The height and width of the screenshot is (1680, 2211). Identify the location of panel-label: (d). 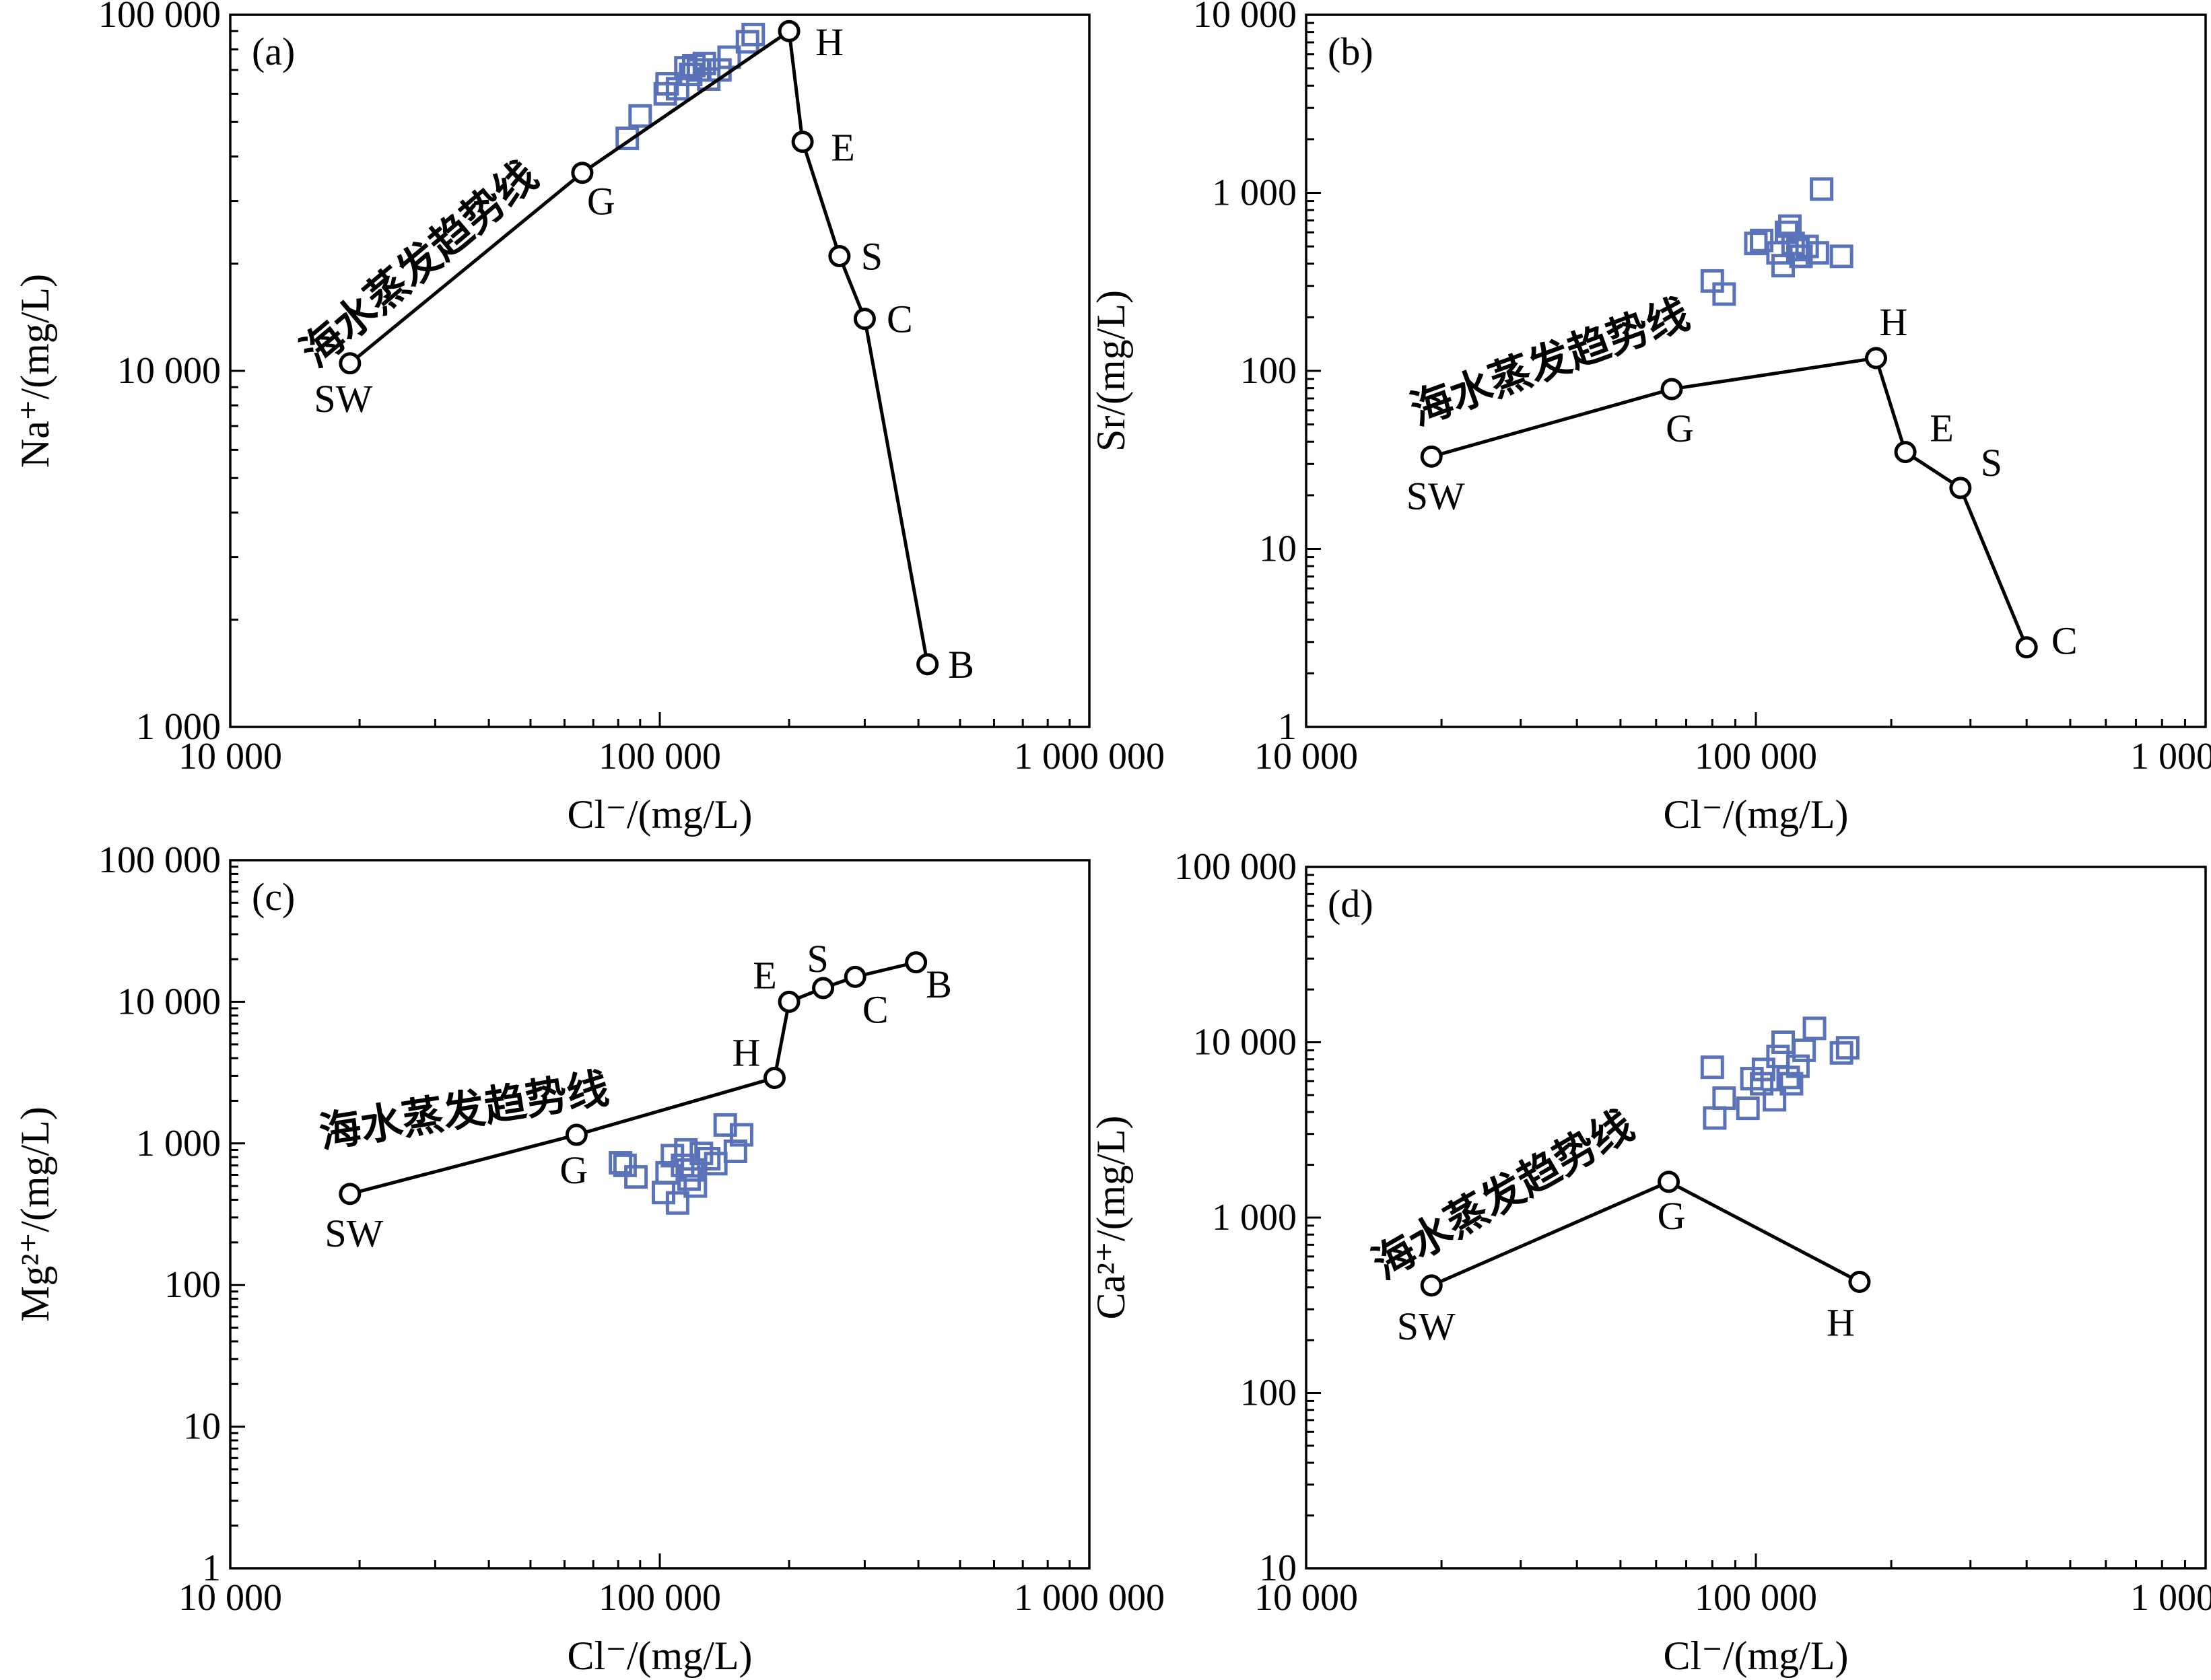
(1350, 904).